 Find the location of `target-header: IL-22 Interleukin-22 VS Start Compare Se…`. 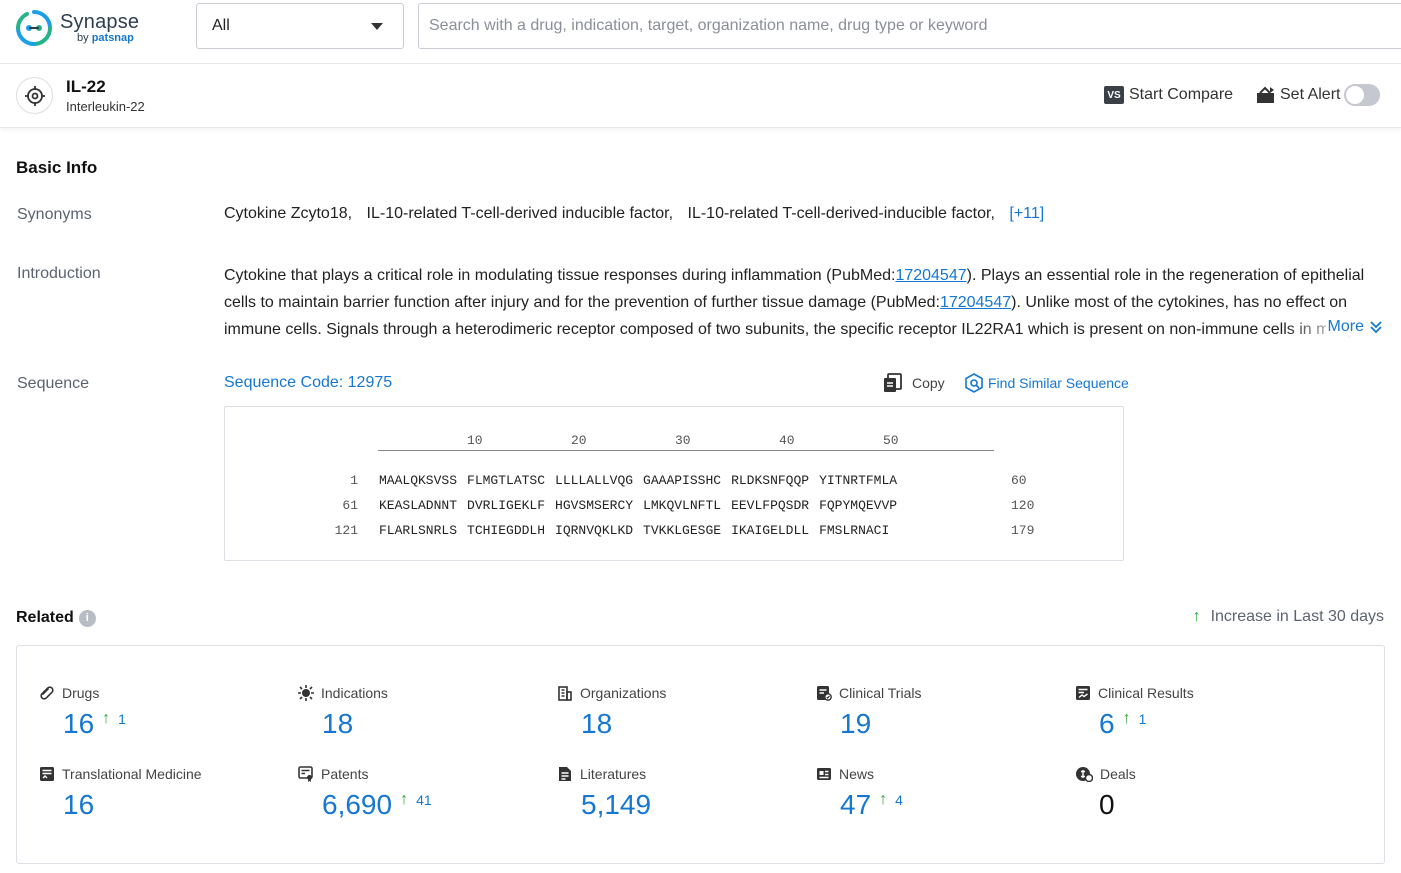

target-header: IL-22 Interleukin-22 VS Start Compare Se… is located at coordinates (700, 96).